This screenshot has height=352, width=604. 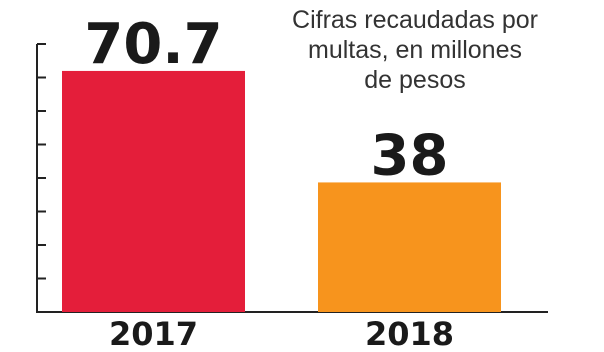 What do you see at coordinates (153, 333) in the screenshot?
I see `category-label-2017: 2017` at bounding box center [153, 333].